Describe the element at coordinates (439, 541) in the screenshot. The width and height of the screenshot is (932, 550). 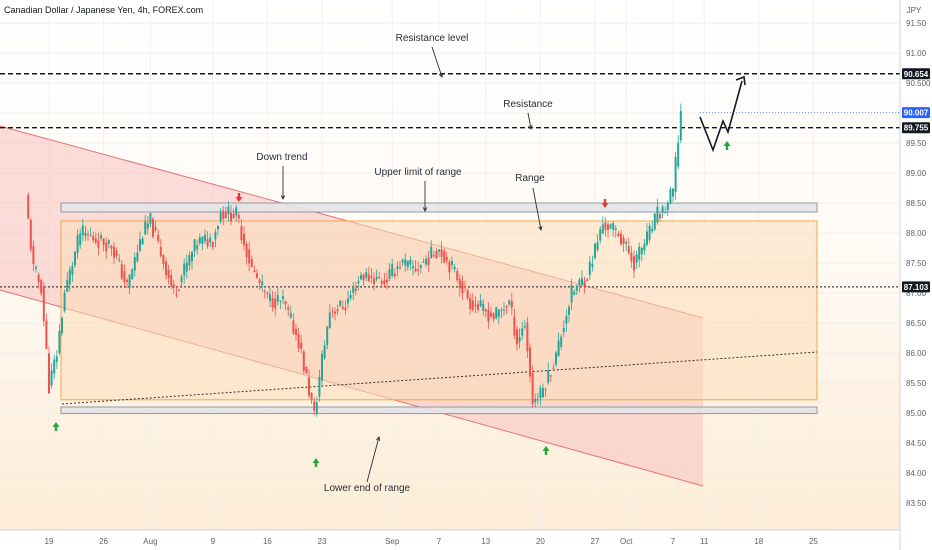
I see `x-tick-label: 7` at that location.